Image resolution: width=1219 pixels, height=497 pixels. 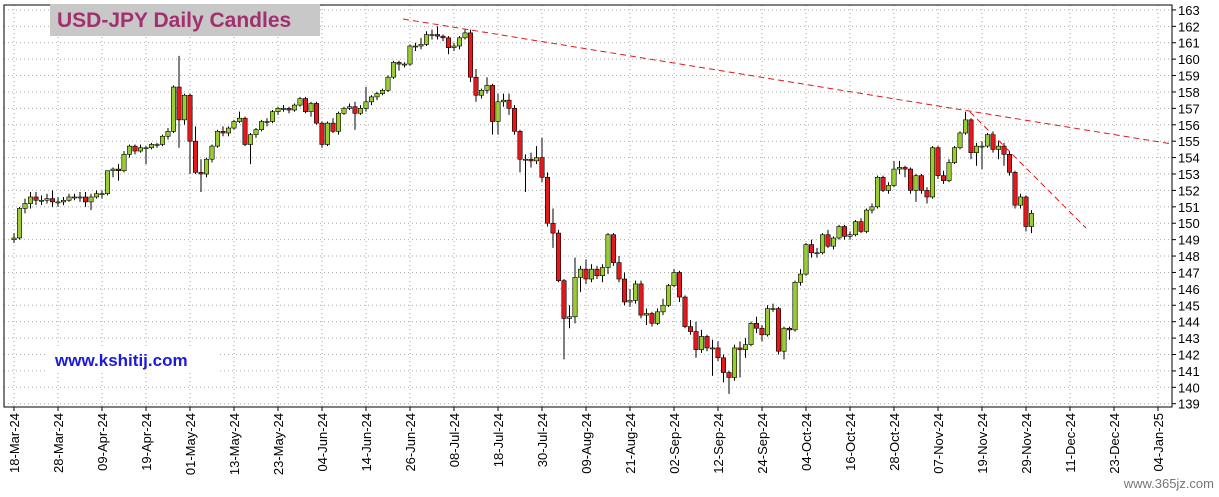 I want to click on source-label: www.kshitij.com, so click(x=121, y=360).